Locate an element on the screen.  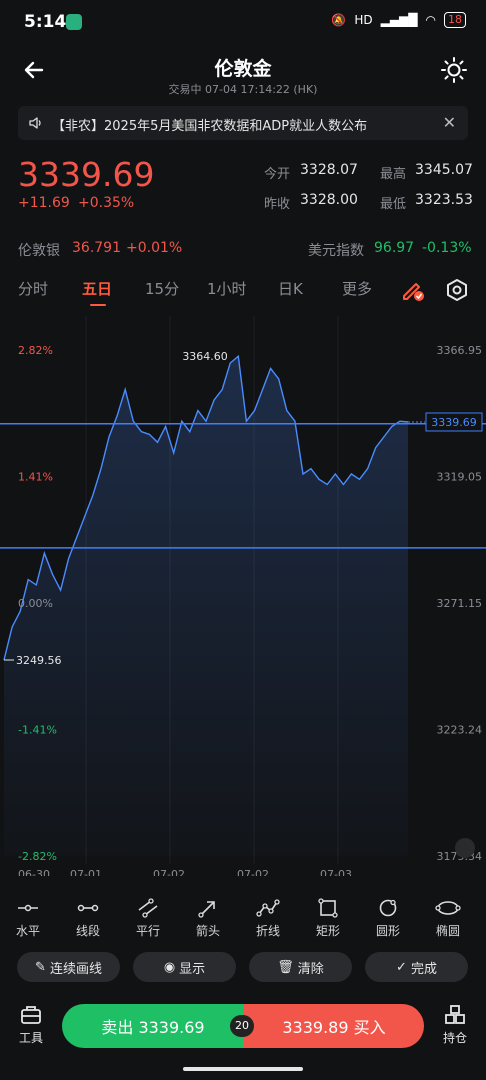
y-tick-left: -2.82% is located at coordinates (37, 856).